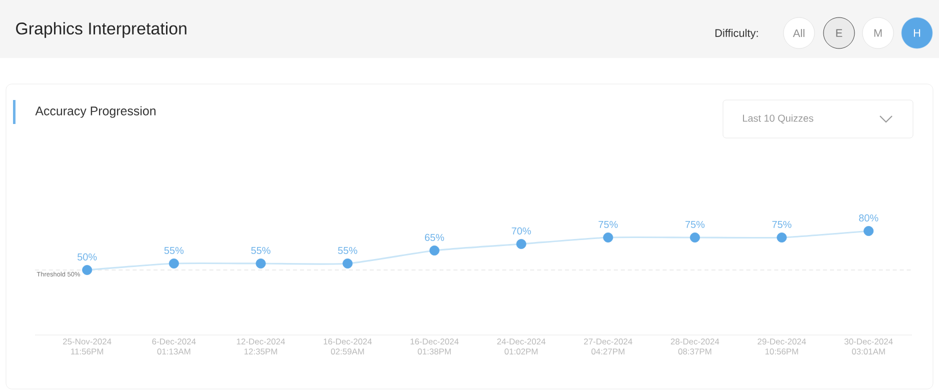 Image resolution: width=939 pixels, height=391 pixels. What do you see at coordinates (521, 230) in the screenshot?
I see `data-label: 70%` at bounding box center [521, 230].